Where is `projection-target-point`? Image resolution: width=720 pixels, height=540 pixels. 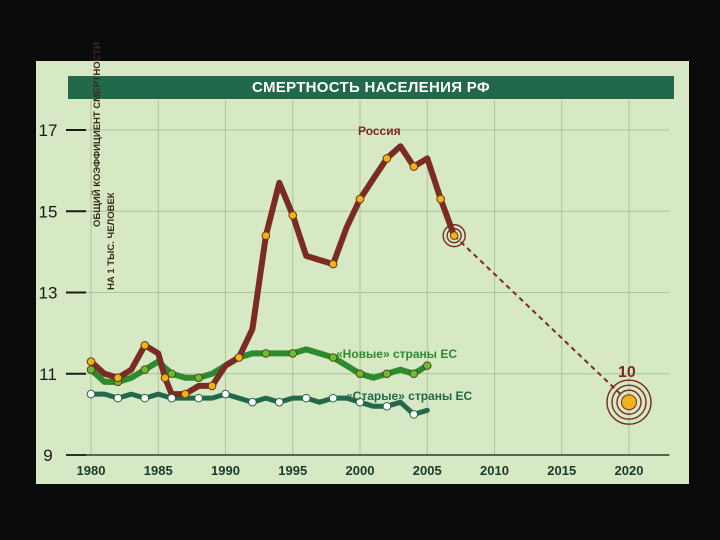
projection-target-point is located at coordinates (629, 402).